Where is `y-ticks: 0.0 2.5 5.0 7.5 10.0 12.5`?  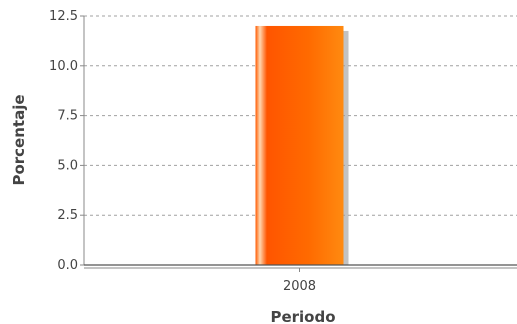 y-ticks: 0.0 2.5 5.0 7.5 10.0 12.5 is located at coordinates (66, 141).